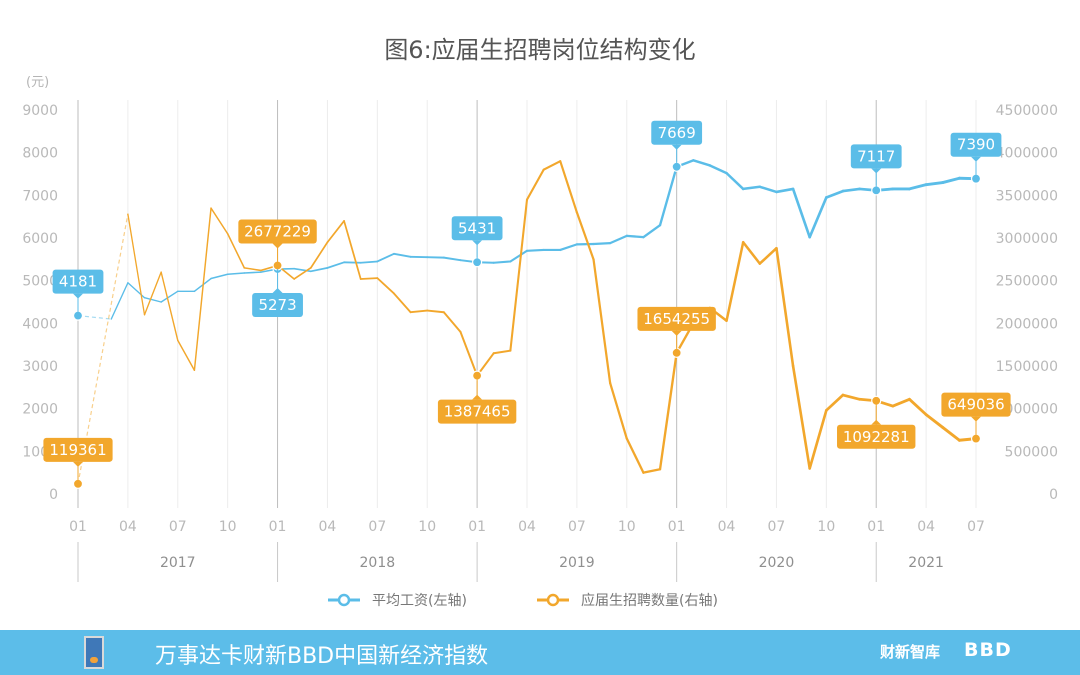 The height and width of the screenshot is (675, 1080). I want to click on right-tick-label: 1500000, so click(1027, 367).